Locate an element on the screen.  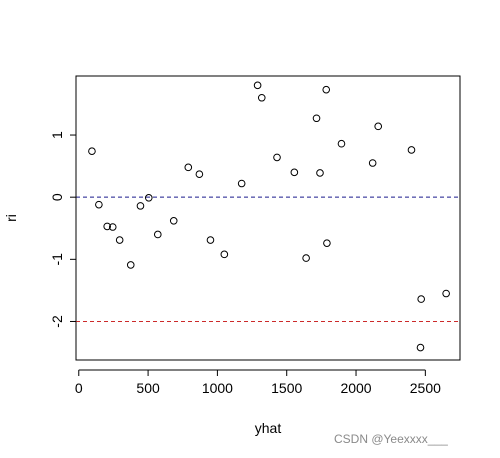
x-tick-label: 2000 is located at coordinates (355, 388).